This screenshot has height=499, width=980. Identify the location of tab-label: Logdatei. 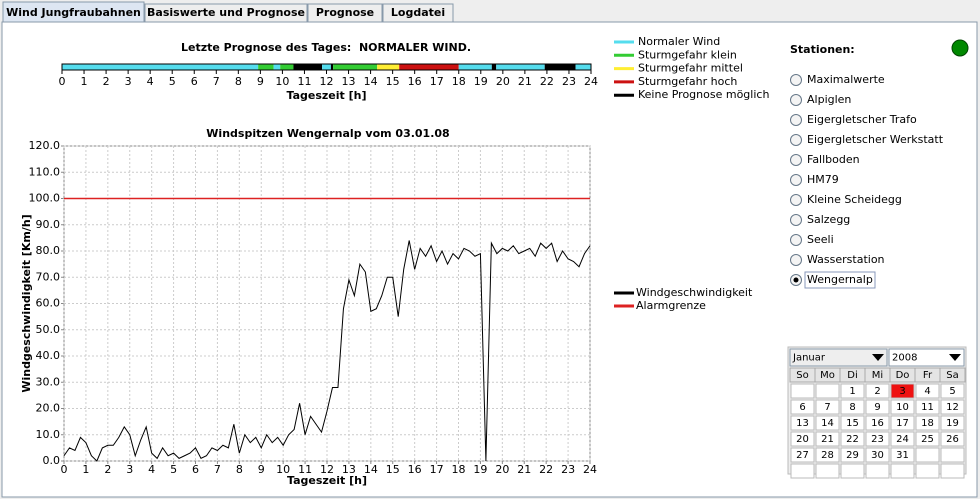
(418, 12).